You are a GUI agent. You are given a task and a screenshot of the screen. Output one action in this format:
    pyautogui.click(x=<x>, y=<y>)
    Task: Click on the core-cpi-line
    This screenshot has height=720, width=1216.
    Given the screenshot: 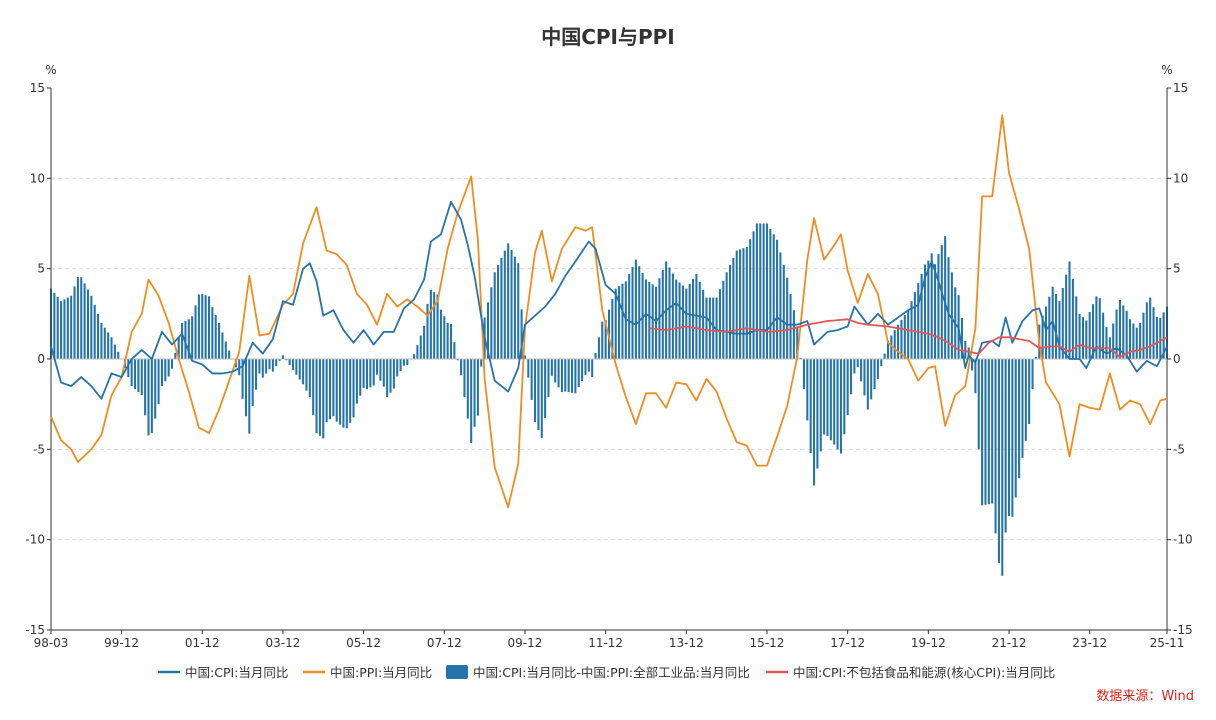 What is the action you would take?
    pyautogui.click(x=908, y=338)
    